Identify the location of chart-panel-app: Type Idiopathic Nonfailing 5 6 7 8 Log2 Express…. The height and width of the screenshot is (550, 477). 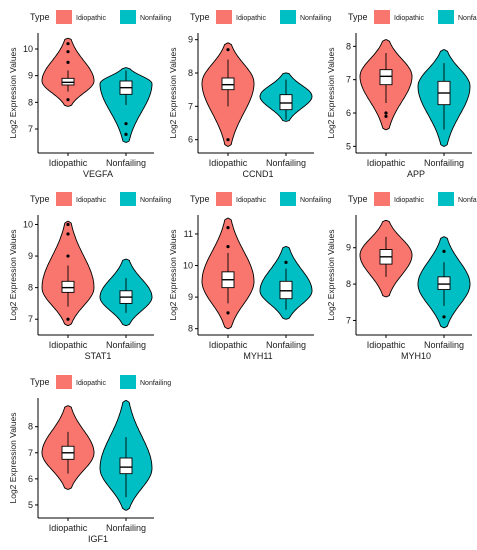
(401, 94).